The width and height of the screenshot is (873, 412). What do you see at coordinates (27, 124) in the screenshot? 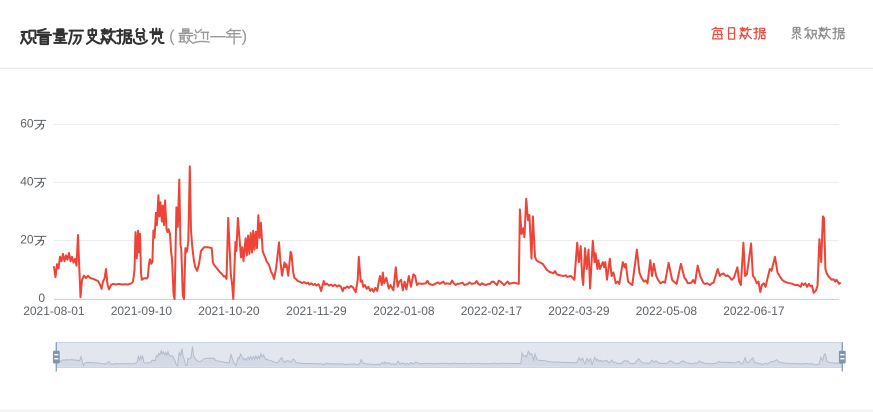
I see `svg-text: 60` at bounding box center [27, 124].